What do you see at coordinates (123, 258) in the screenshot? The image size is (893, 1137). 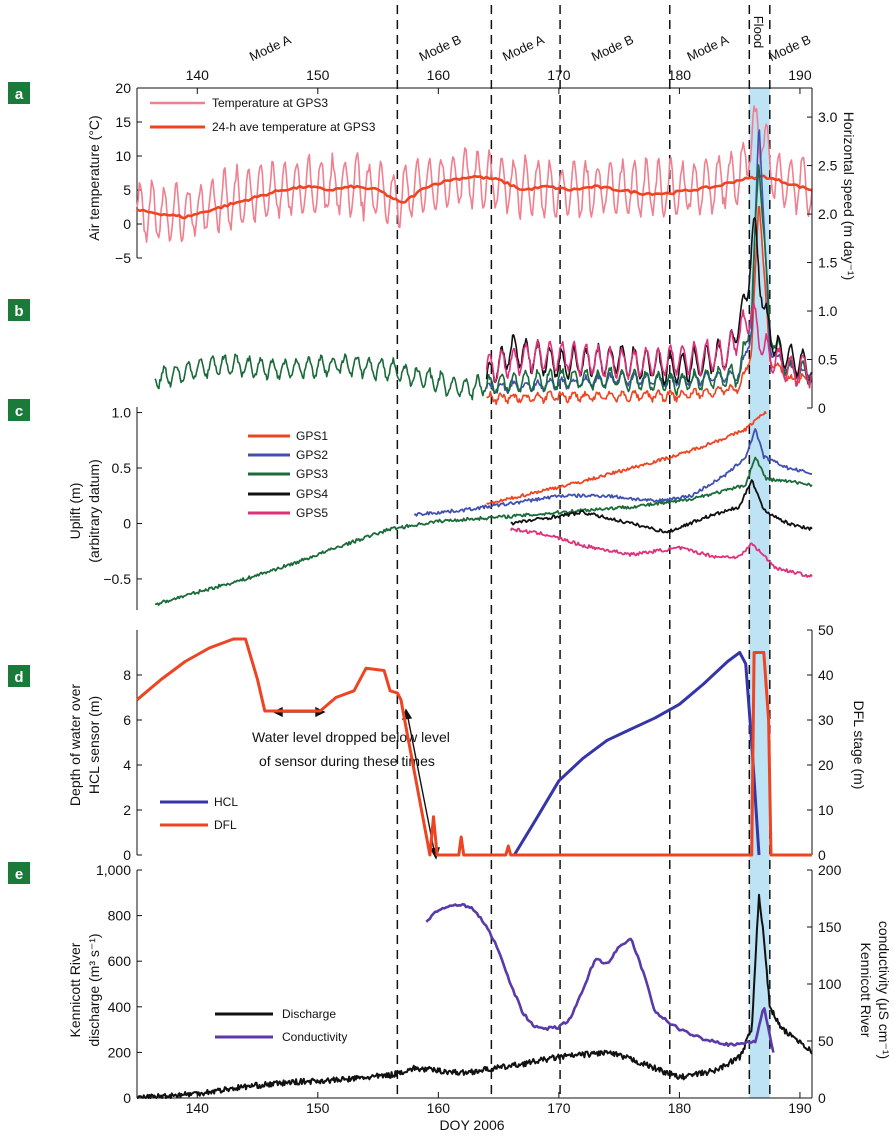 I see `panel-a-y-tick-label: −5` at bounding box center [123, 258].